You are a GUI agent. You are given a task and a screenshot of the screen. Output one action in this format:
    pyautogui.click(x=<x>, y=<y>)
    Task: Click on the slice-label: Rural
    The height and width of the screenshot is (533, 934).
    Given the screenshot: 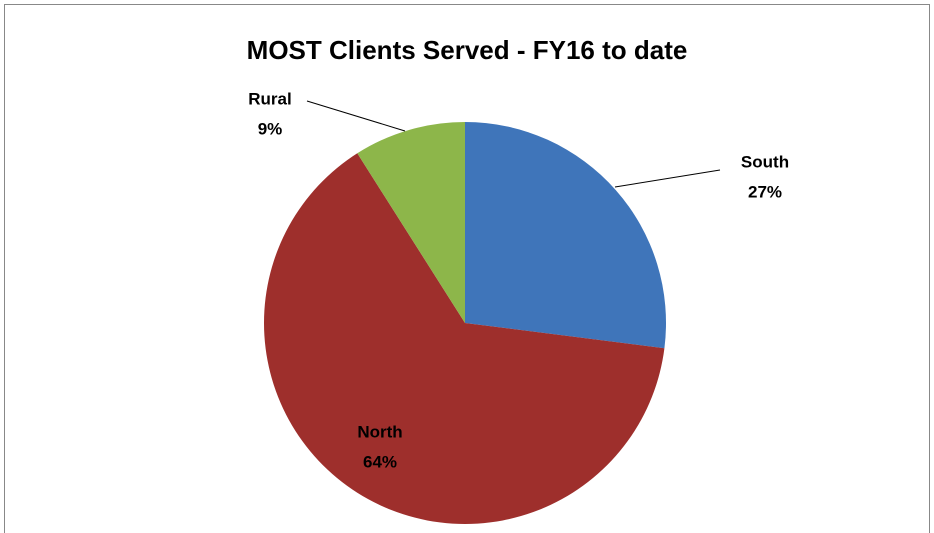 What is the action you would take?
    pyautogui.click(x=269, y=98)
    